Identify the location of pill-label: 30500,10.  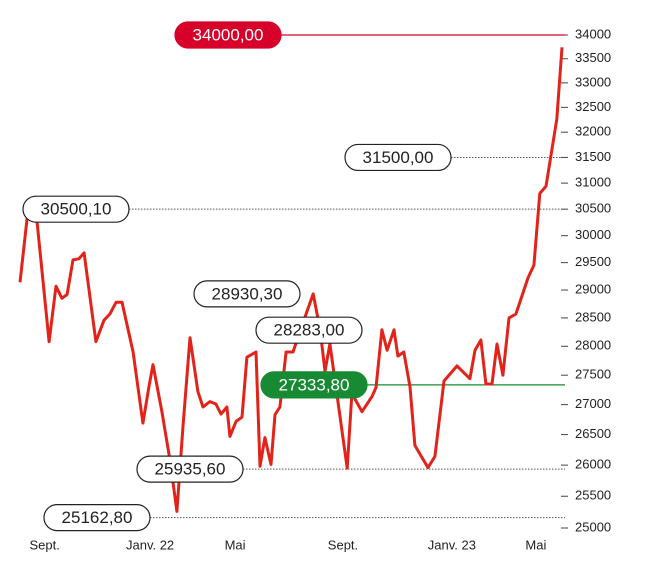
(76, 209).